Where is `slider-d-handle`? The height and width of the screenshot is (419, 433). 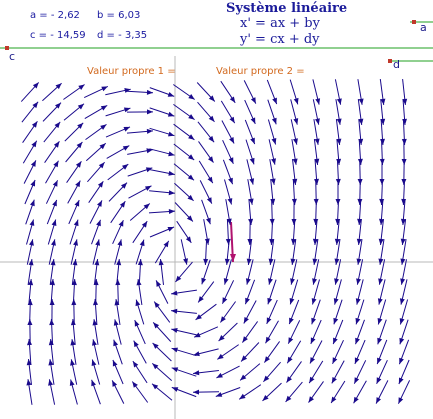 slider-d-handle is located at coordinates (390, 61).